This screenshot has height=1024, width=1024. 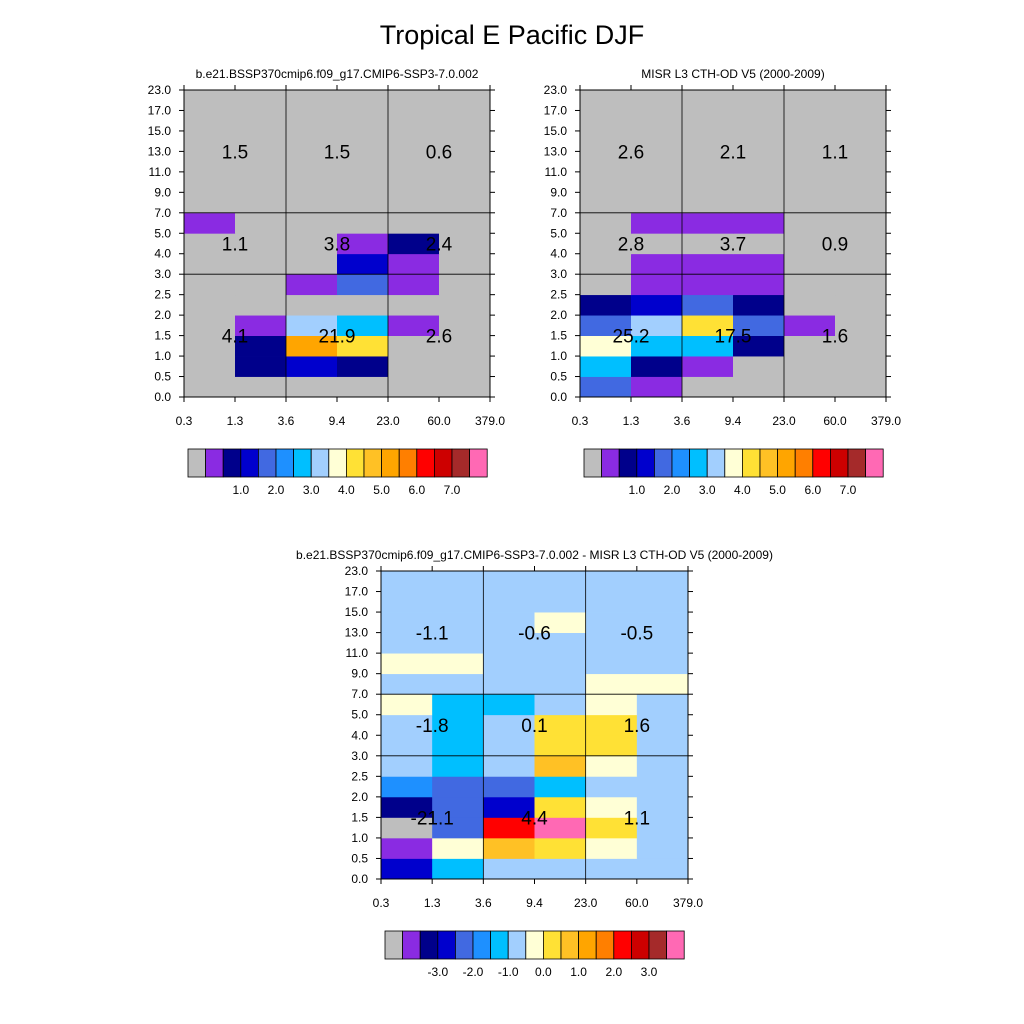 I want to click on y-tick-label: 4.0, so click(x=359, y=735).